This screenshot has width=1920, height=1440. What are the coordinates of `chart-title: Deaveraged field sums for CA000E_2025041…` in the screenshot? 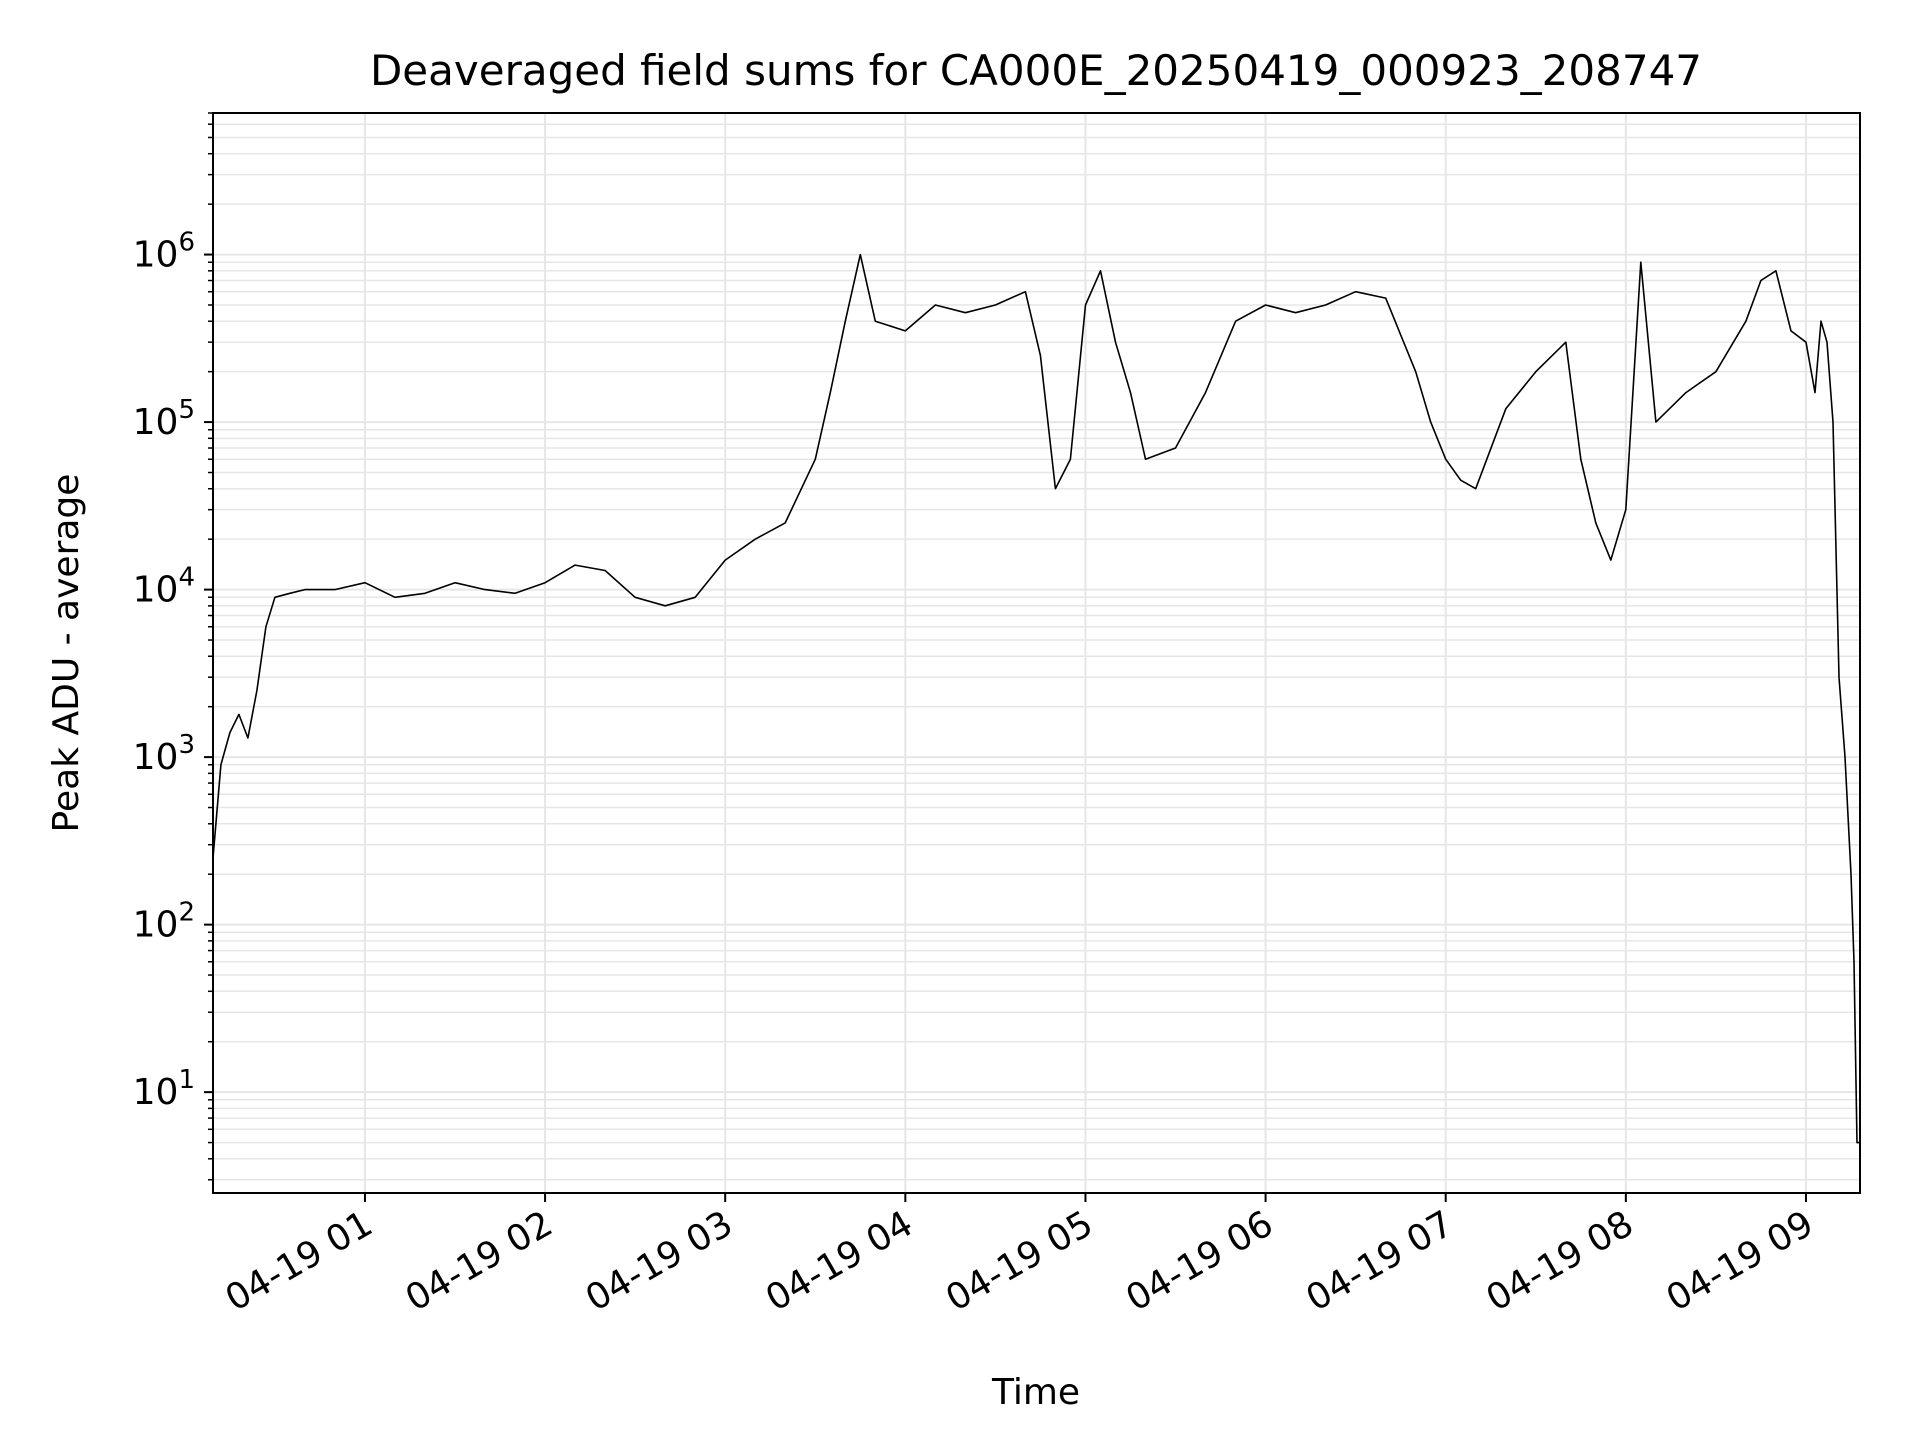 It's located at (1036, 70).